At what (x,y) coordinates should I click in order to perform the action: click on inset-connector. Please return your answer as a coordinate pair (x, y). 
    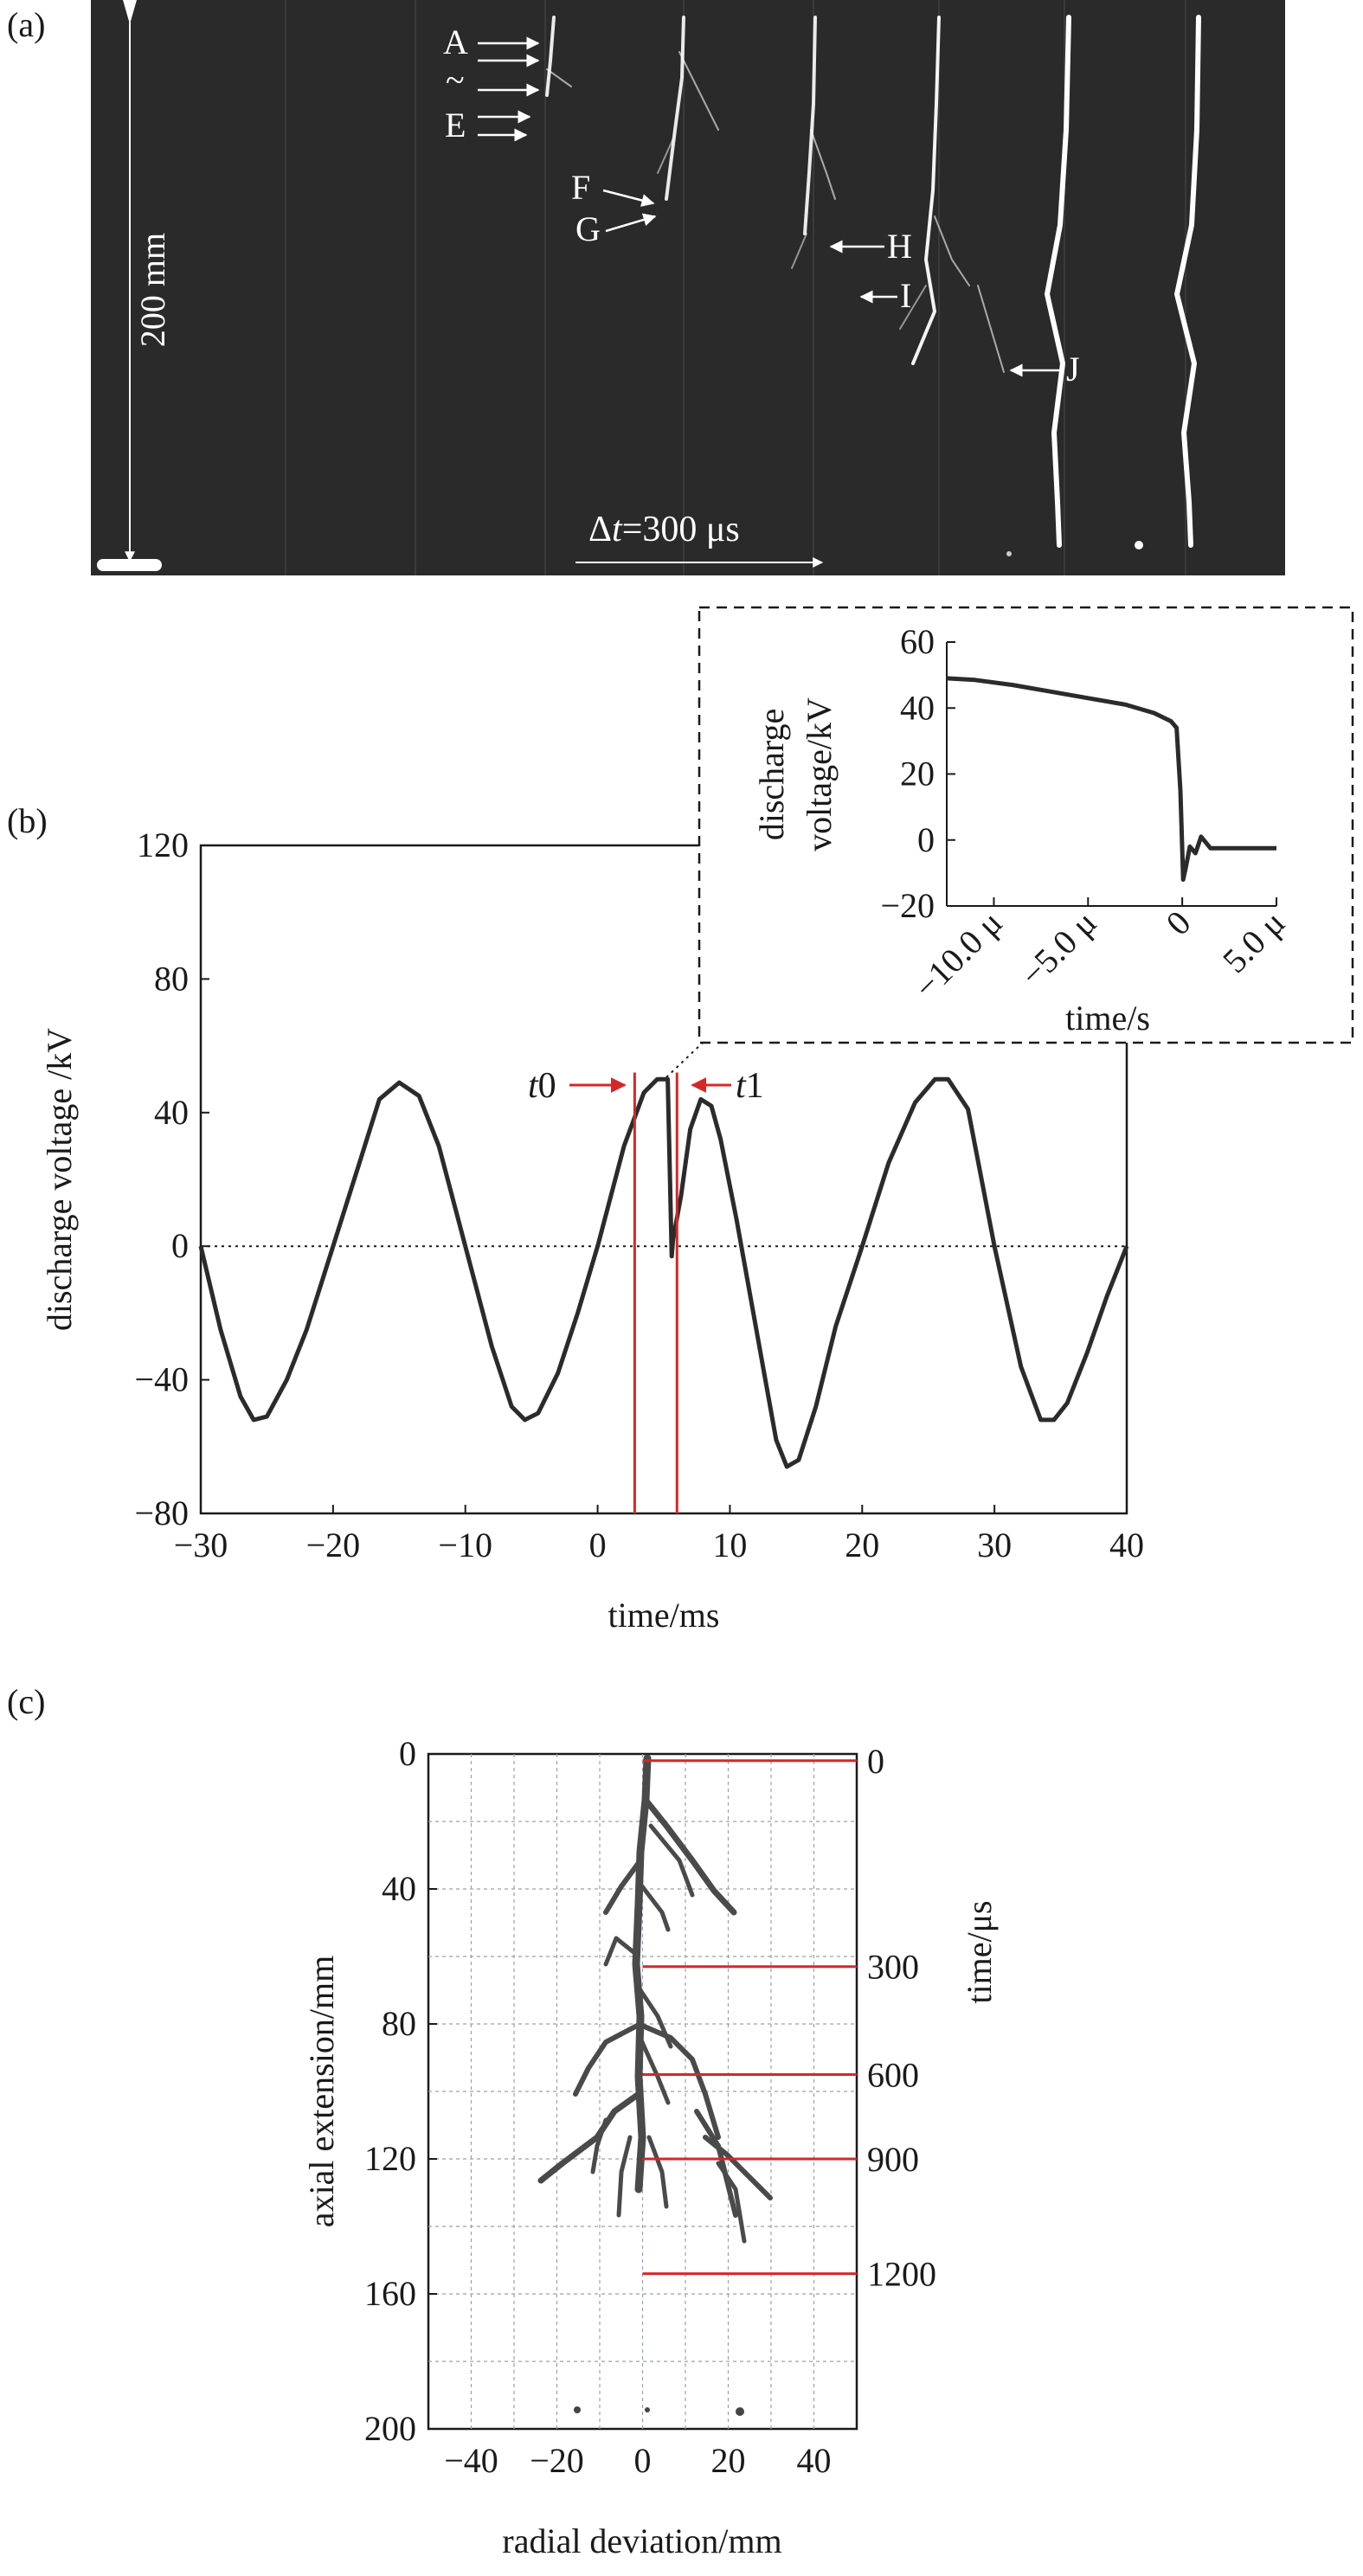
    Looking at the image, I should click on (684, 1060).